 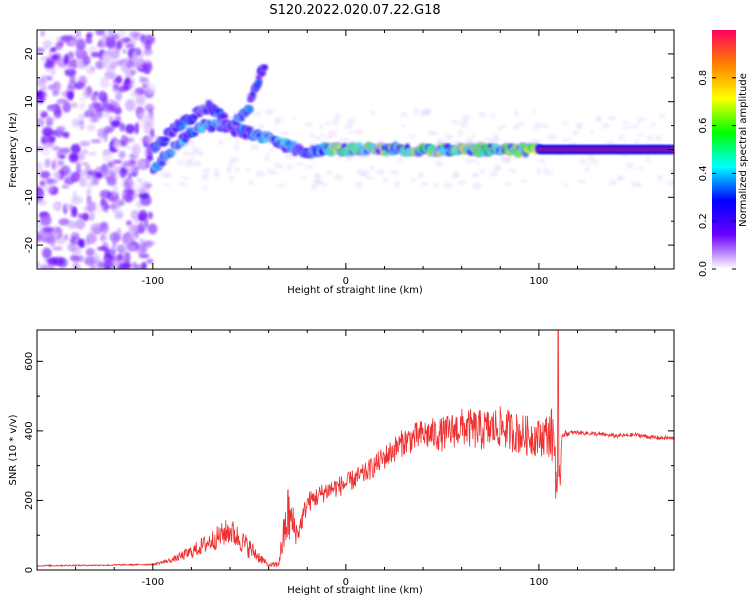 What do you see at coordinates (259, 81) in the screenshot?
I see `spectrogram-branch-mark` at bounding box center [259, 81].